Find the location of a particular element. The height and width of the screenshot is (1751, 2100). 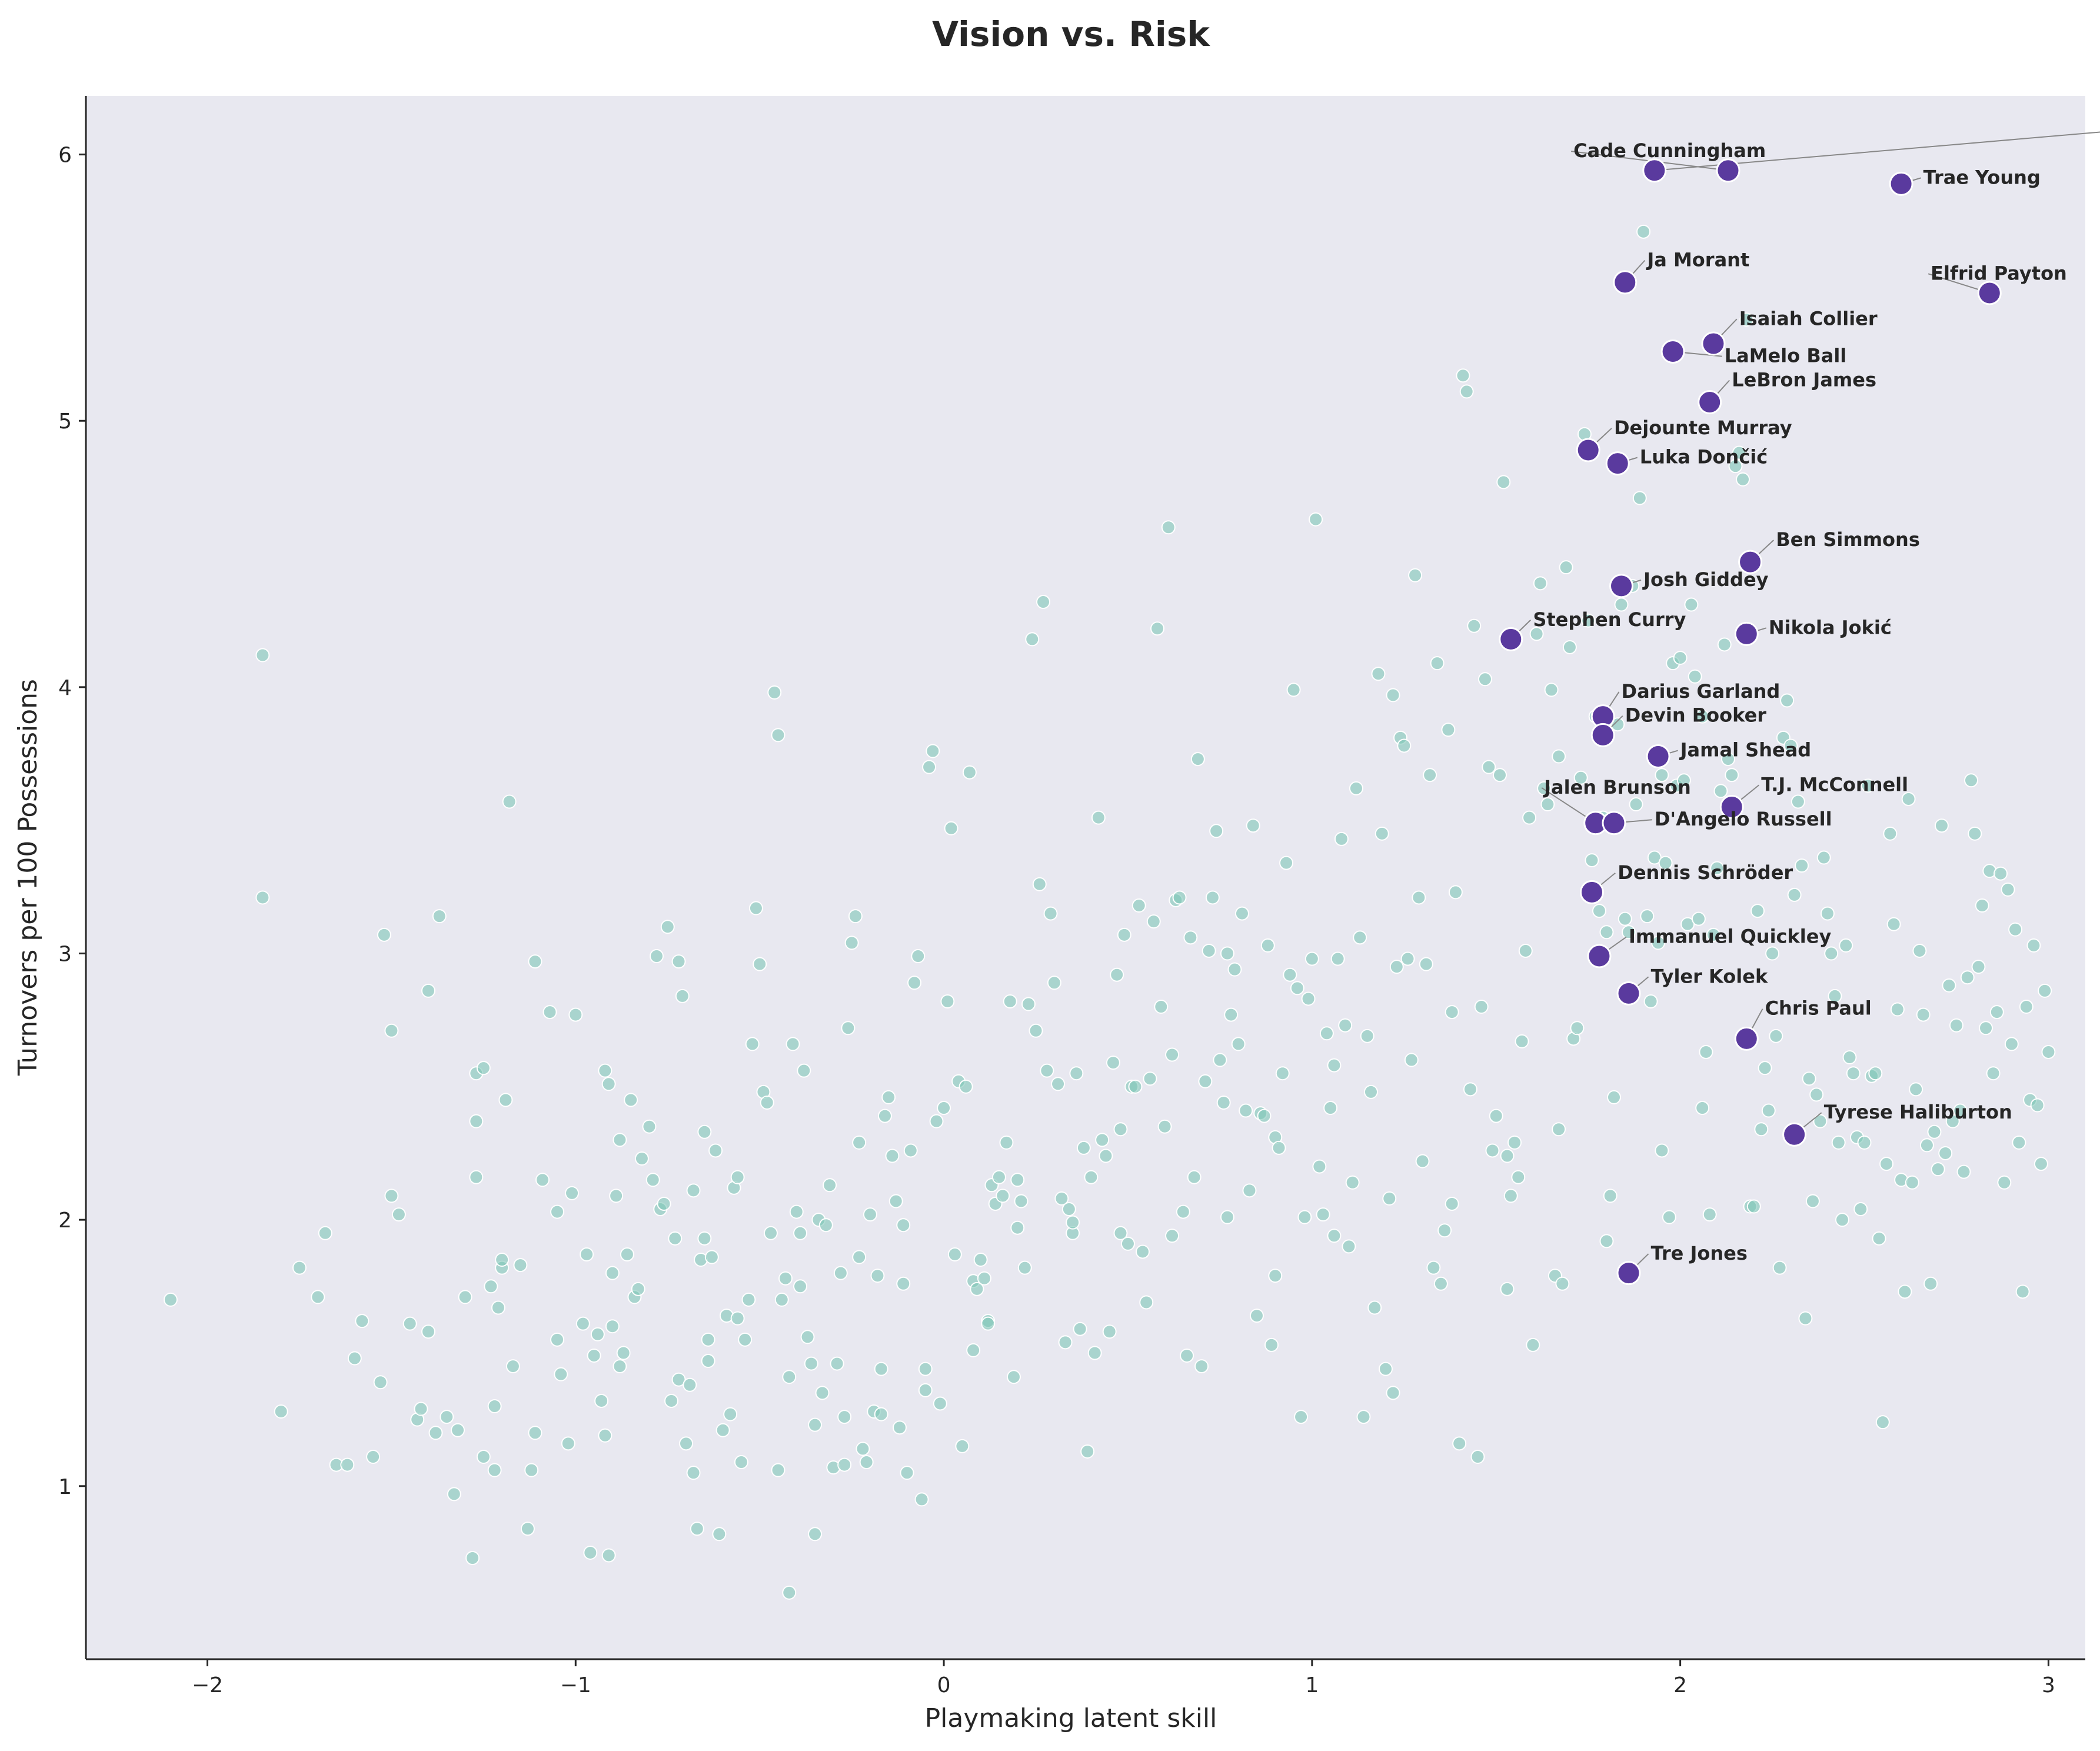

highlight-label: Tyler Kolek is located at coordinates (1709, 976).